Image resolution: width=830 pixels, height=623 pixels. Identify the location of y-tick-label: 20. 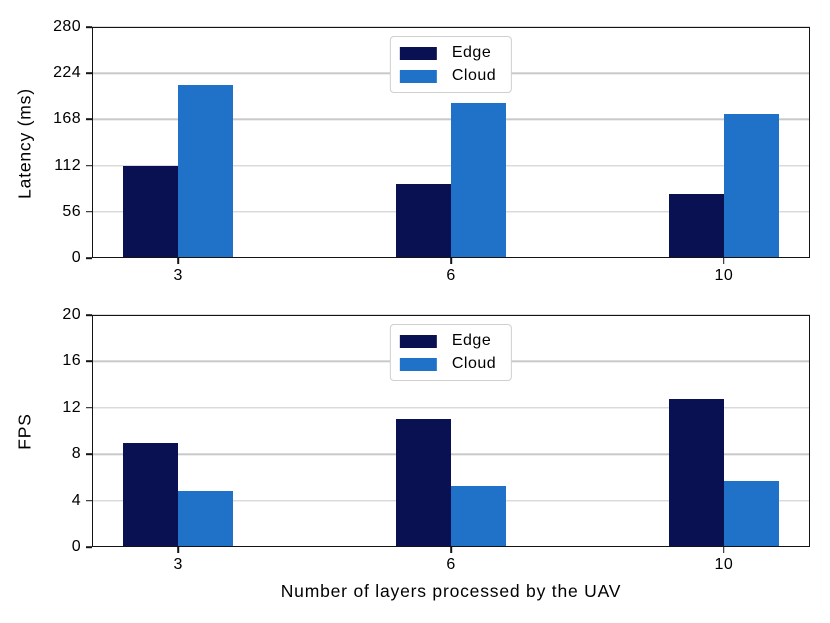
(71, 314).